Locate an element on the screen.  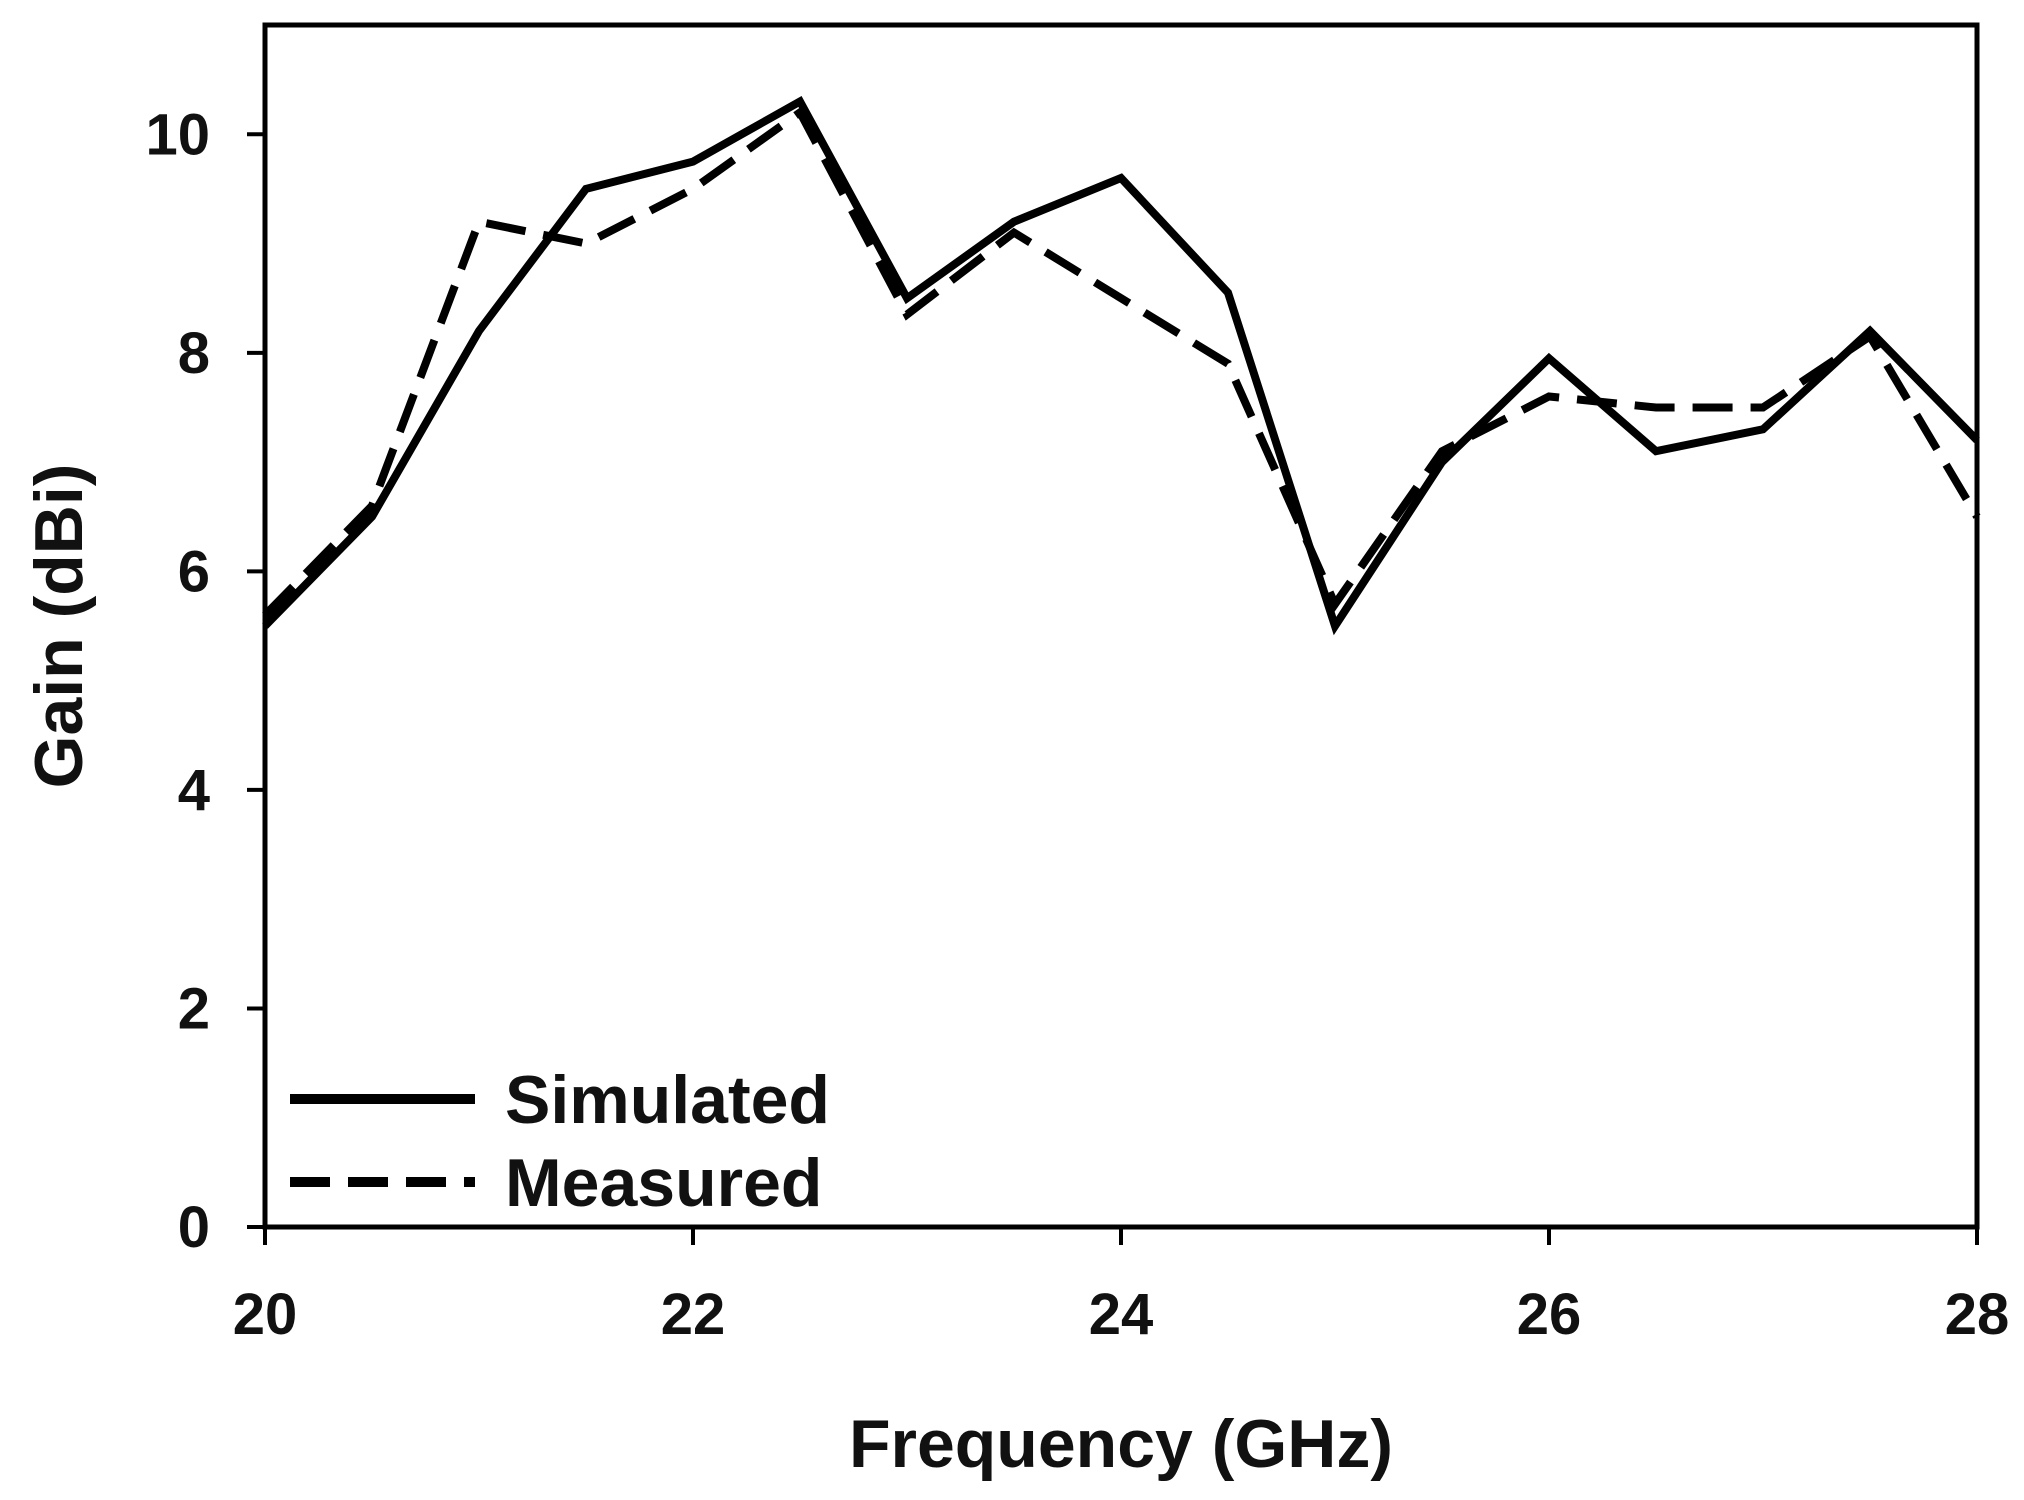
y-tick-label: 6 is located at coordinates (194, 571).